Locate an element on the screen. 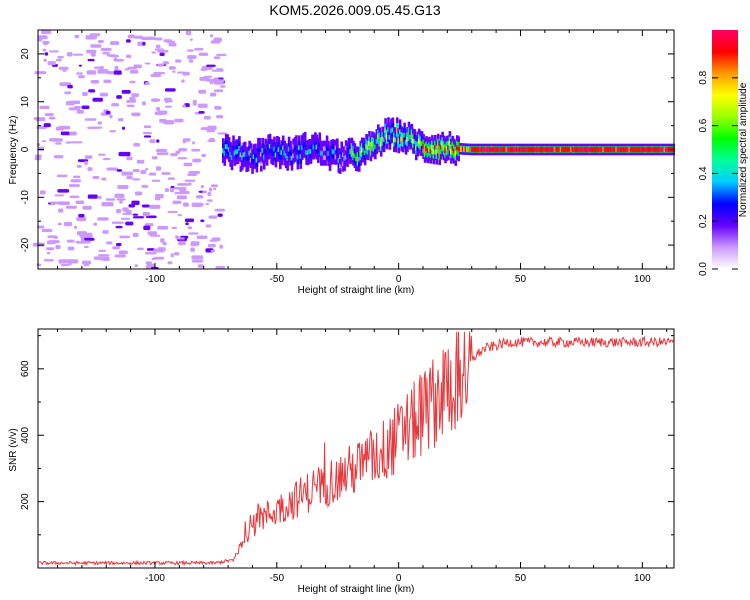 The width and height of the screenshot is (750, 600). x-tick-label: 50 is located at coordinates (521, 279).